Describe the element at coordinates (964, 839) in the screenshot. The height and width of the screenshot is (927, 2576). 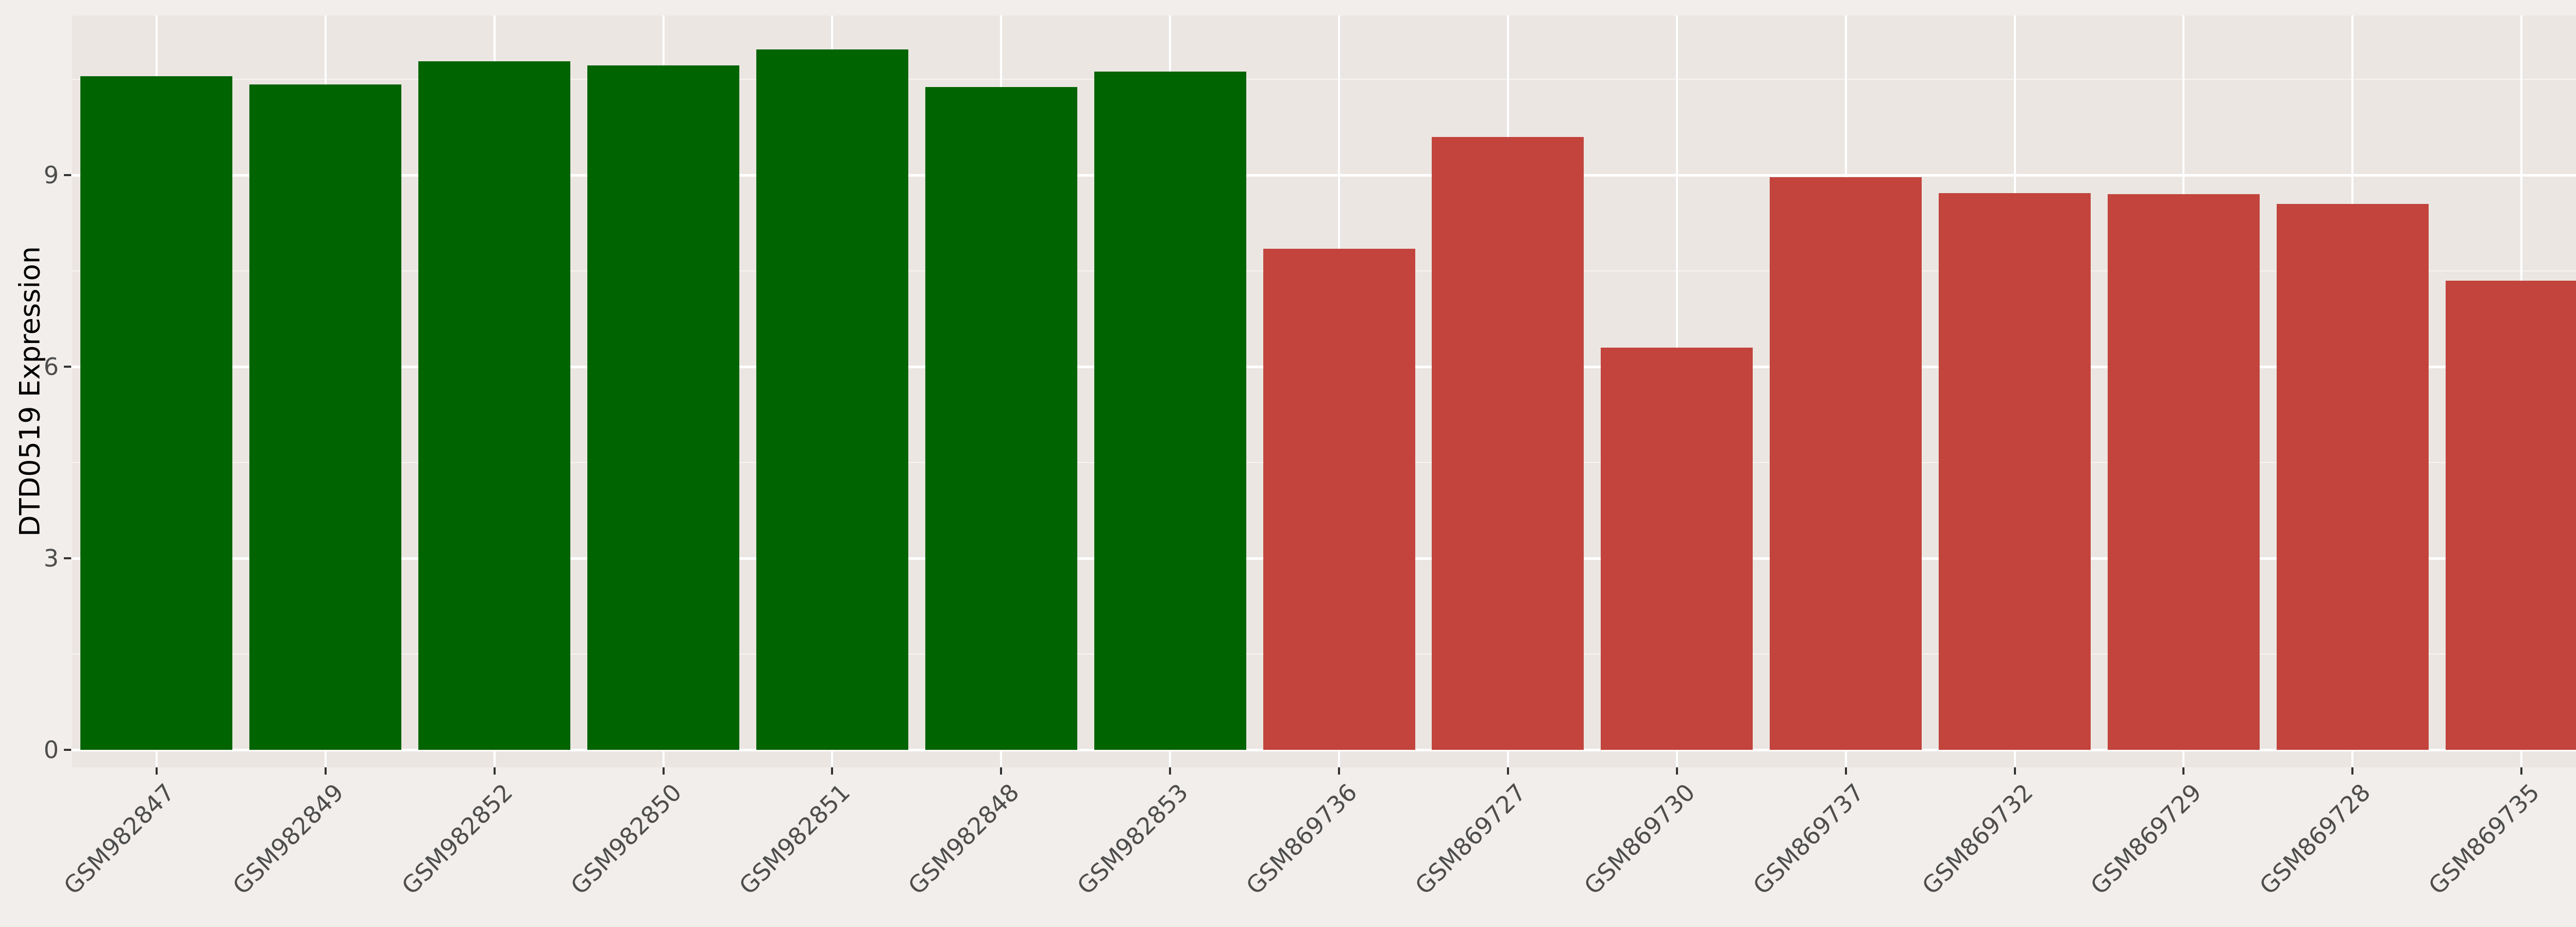
I see `x-tick-label-GSM982848: GSM982848` at that location.